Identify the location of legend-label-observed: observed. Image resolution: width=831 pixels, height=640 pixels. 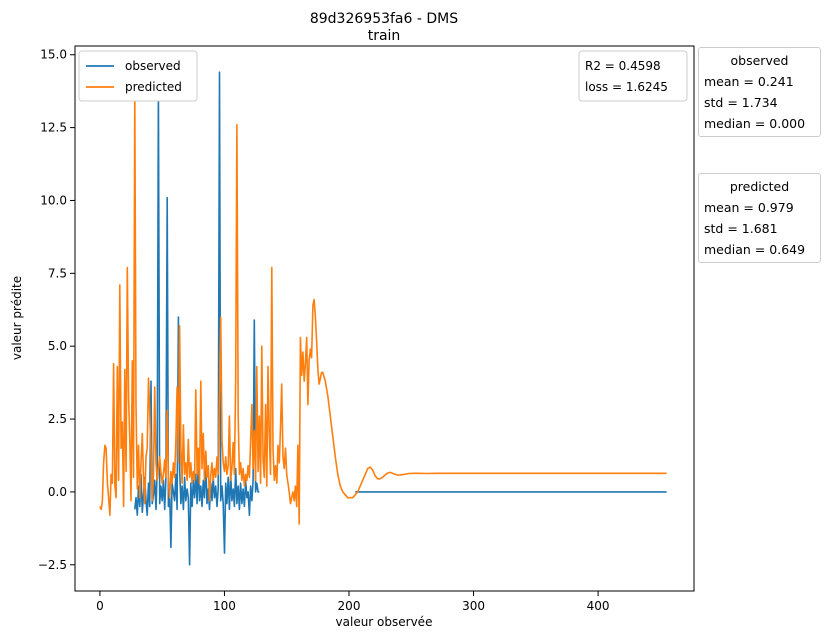
(153, 66).